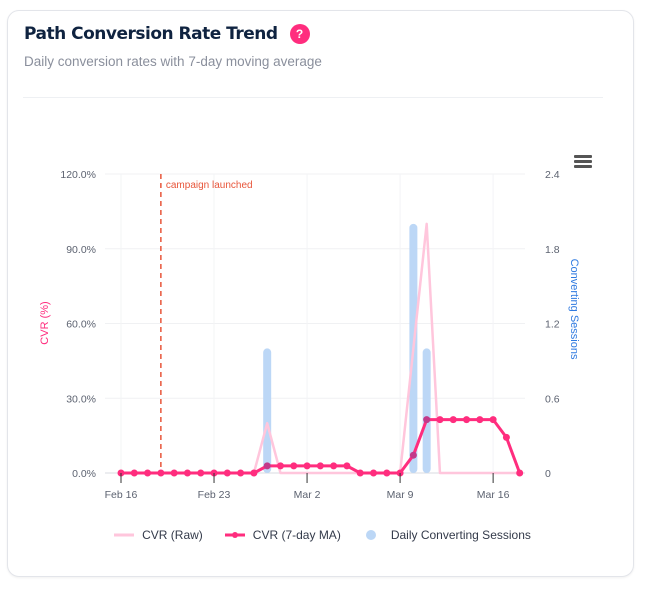 The image size is (645, 589). I want to click on x-tick-label: Feb 16, so click(121, 495).